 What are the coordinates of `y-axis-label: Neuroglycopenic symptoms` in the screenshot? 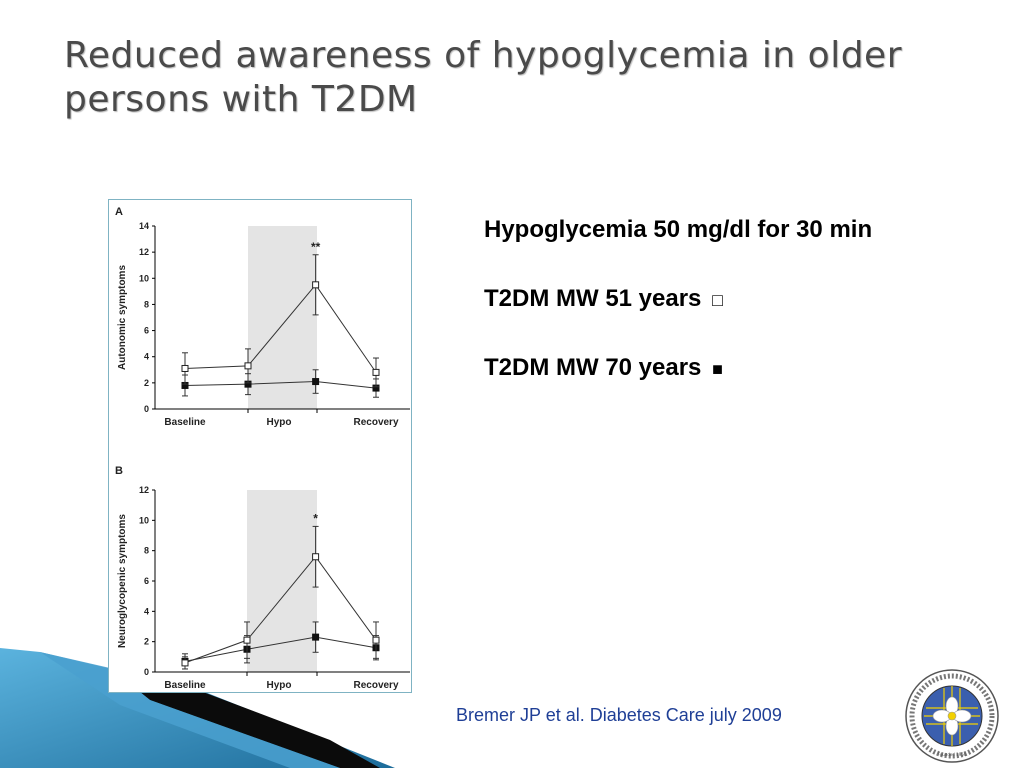 It's located at (122, 581).